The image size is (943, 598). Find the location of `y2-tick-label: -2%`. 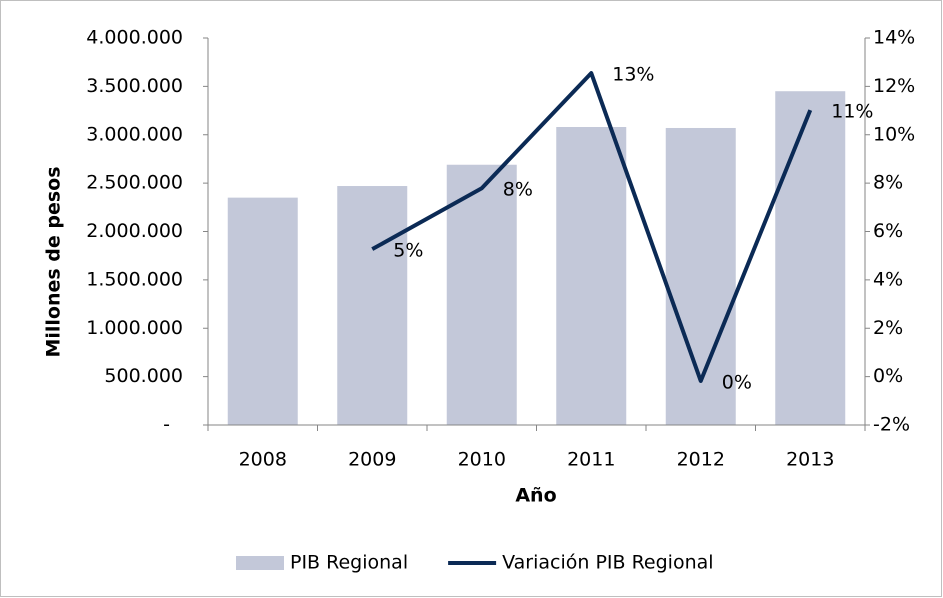

y2-tick-label: -2% is located at coordinates (891, 425).